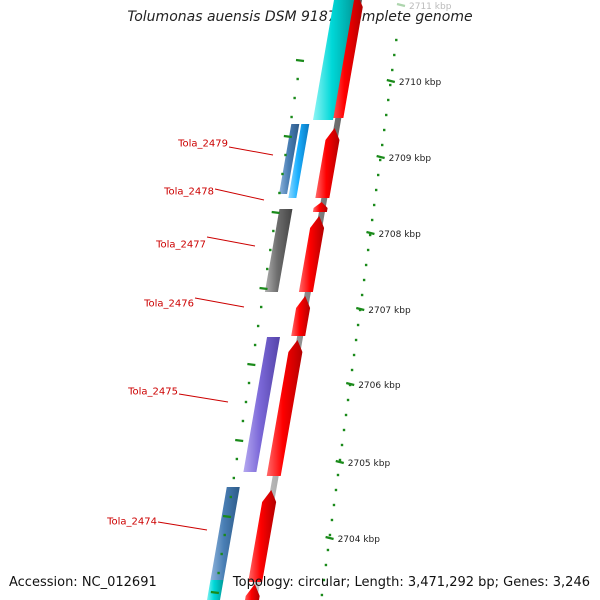 Image resolution: width=600 pixels, height=600 pixels. I want to click on tick-label: 2704 kbp, so click(359, 540).